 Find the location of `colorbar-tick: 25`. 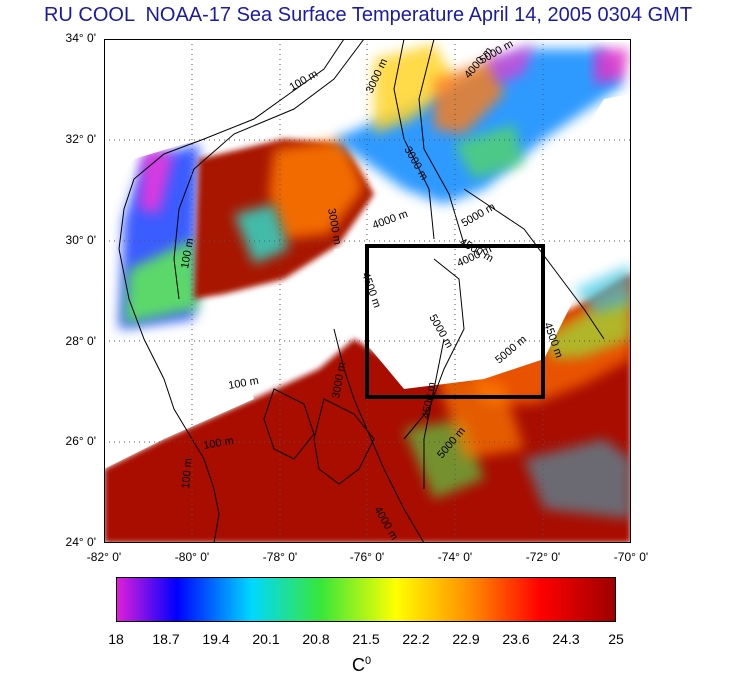

colorbar-tick: 25 is located at coordinates (616, 639).